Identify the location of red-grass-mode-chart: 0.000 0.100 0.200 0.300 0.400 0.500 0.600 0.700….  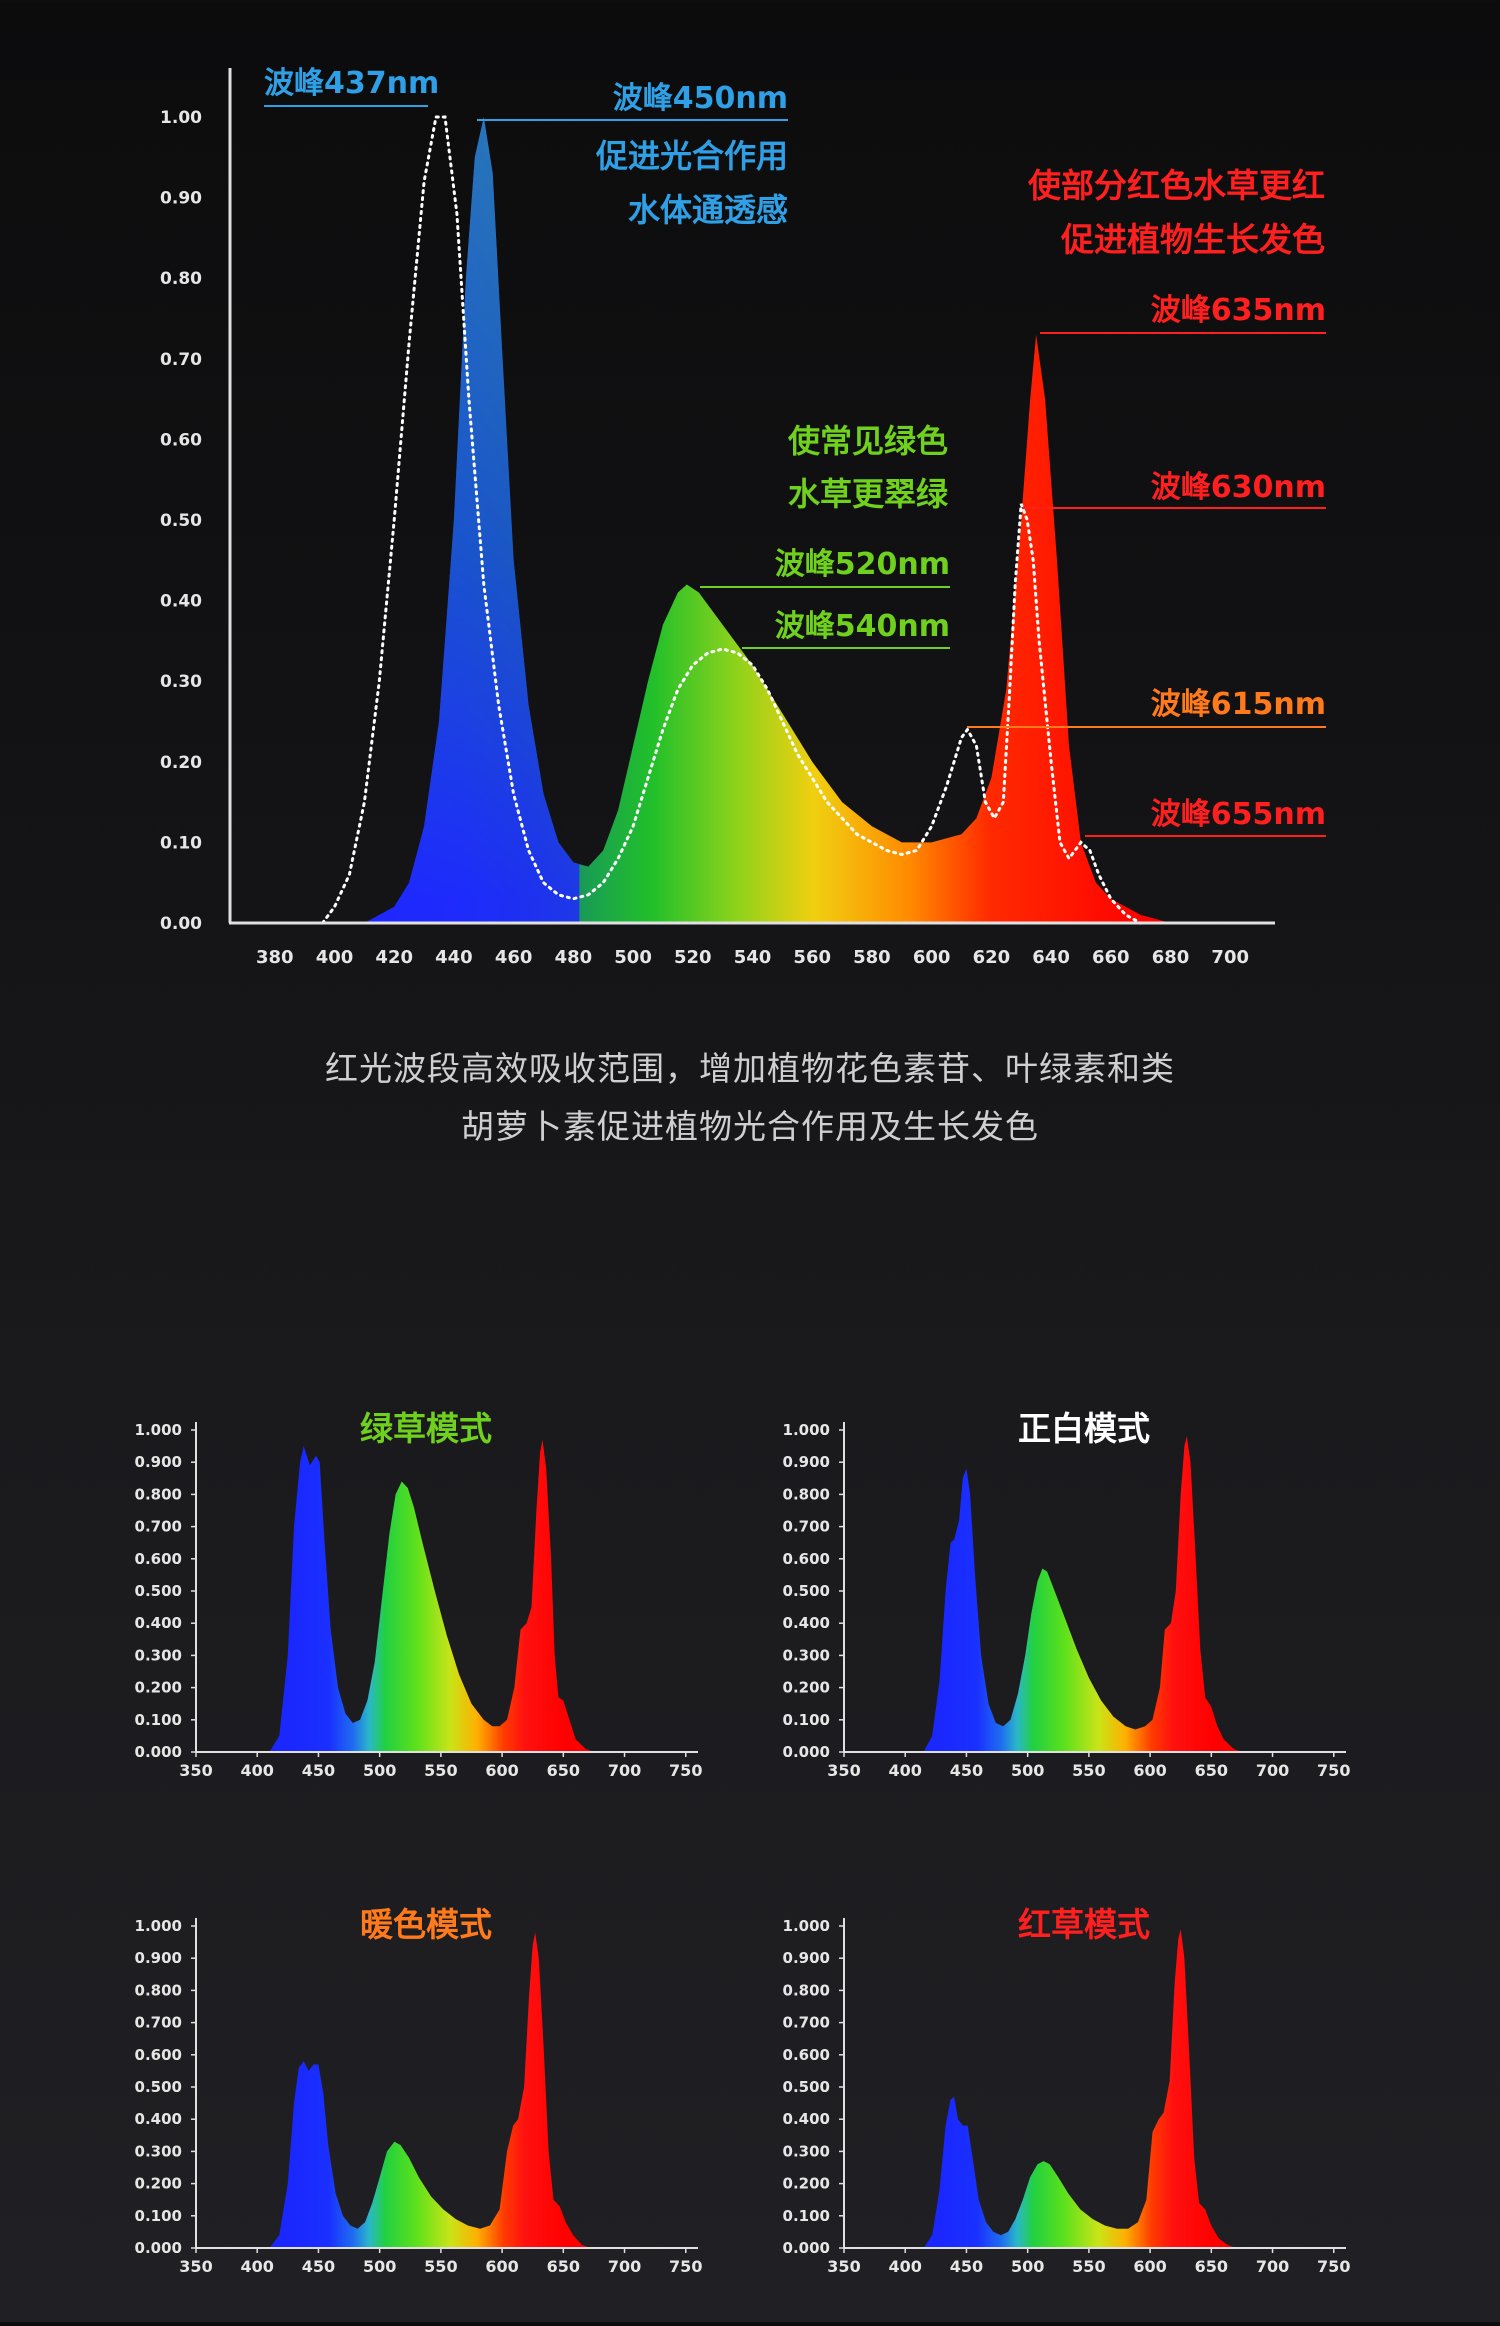
(1067, 2090).